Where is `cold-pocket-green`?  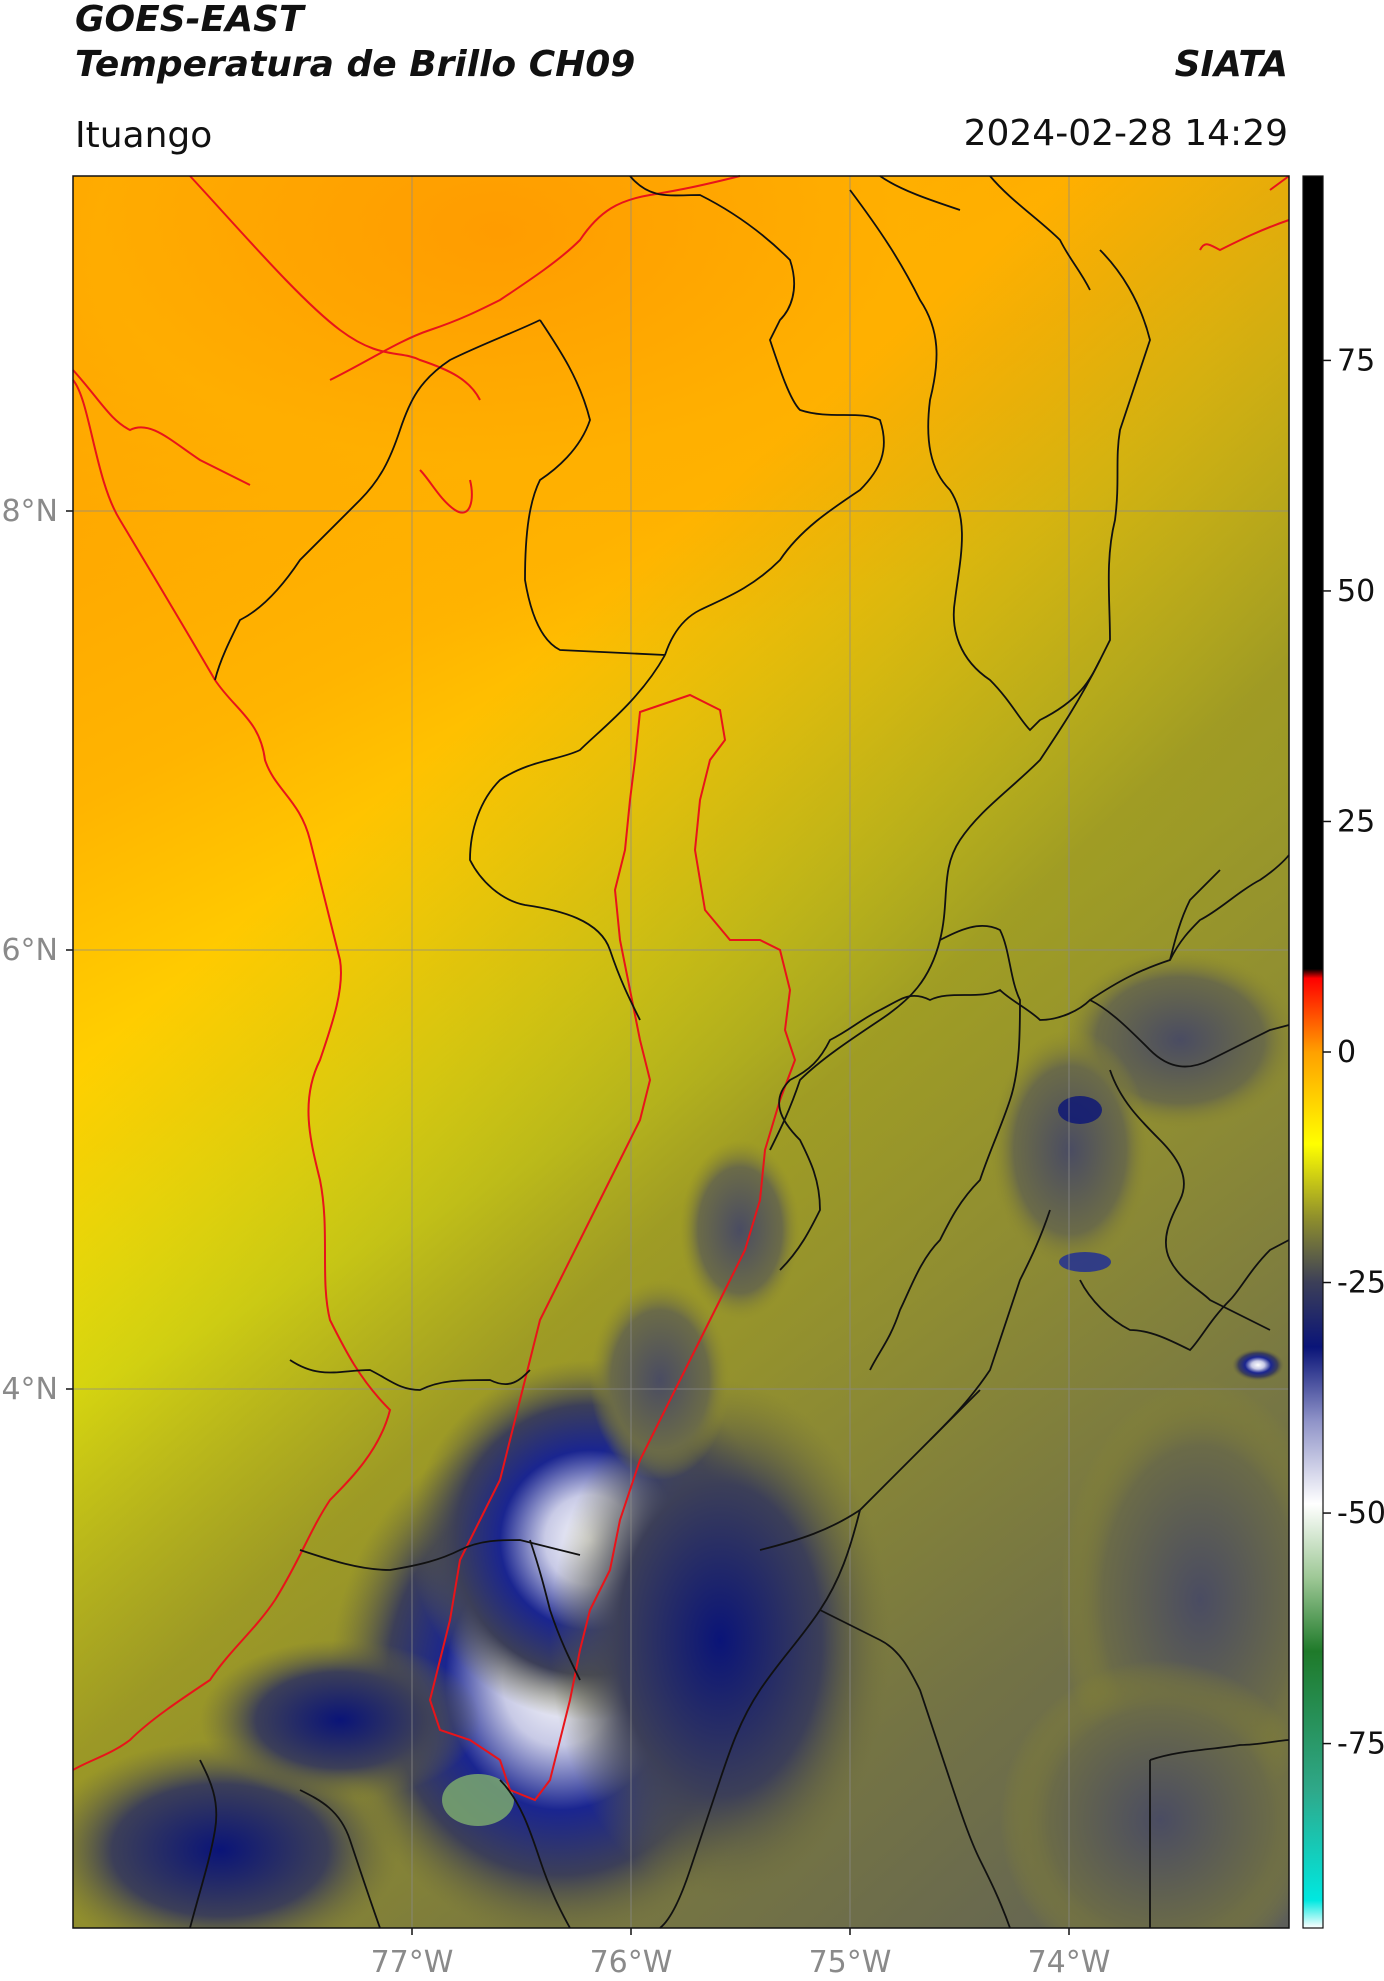
cold-pocket-green is located at coordinates (478, 1800).